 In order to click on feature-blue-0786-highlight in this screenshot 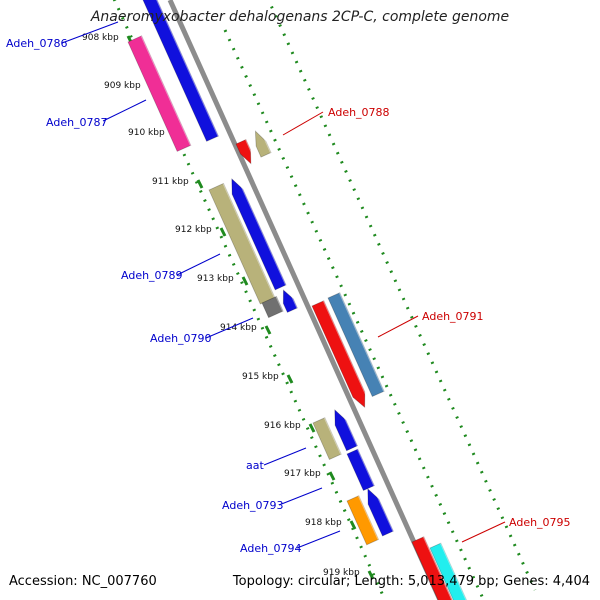, I will do `click(188, 68)`.